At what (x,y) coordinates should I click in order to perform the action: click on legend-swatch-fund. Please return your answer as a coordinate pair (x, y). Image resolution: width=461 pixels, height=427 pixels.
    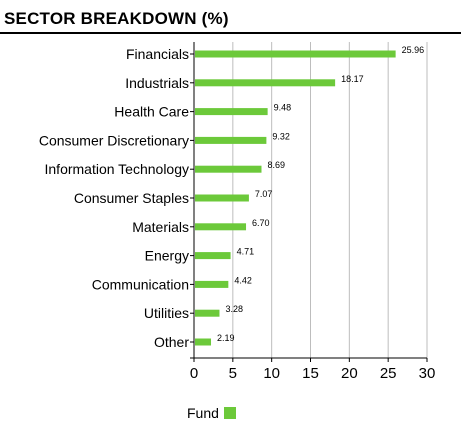
    Looking at the image, I should click on (229, 413).